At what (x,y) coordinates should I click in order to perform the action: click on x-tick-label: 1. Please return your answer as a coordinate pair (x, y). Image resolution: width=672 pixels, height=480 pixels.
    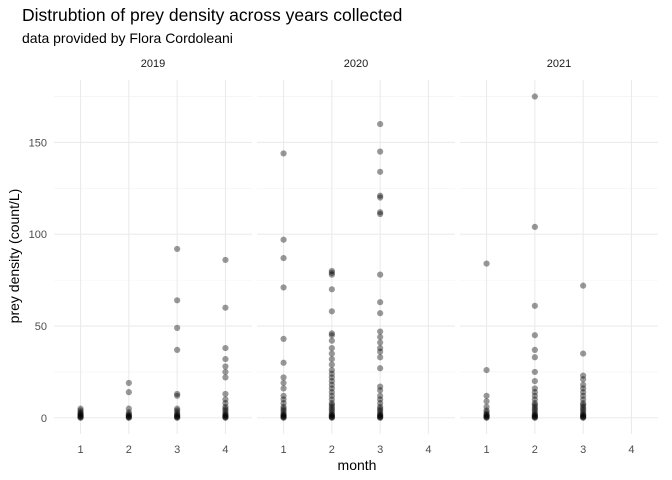
    Looking at the image, I should click on (283, 450).